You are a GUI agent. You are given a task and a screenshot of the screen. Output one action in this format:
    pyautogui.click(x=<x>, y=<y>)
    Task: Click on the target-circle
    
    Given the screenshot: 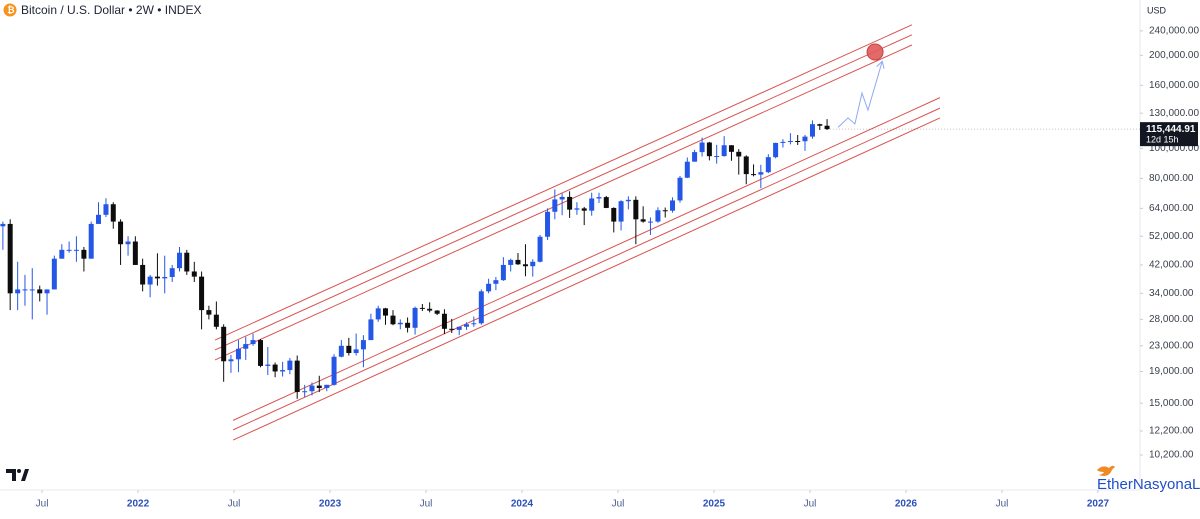 What is the action you would take?
    pyautogui.click(x=875, y=52)
    